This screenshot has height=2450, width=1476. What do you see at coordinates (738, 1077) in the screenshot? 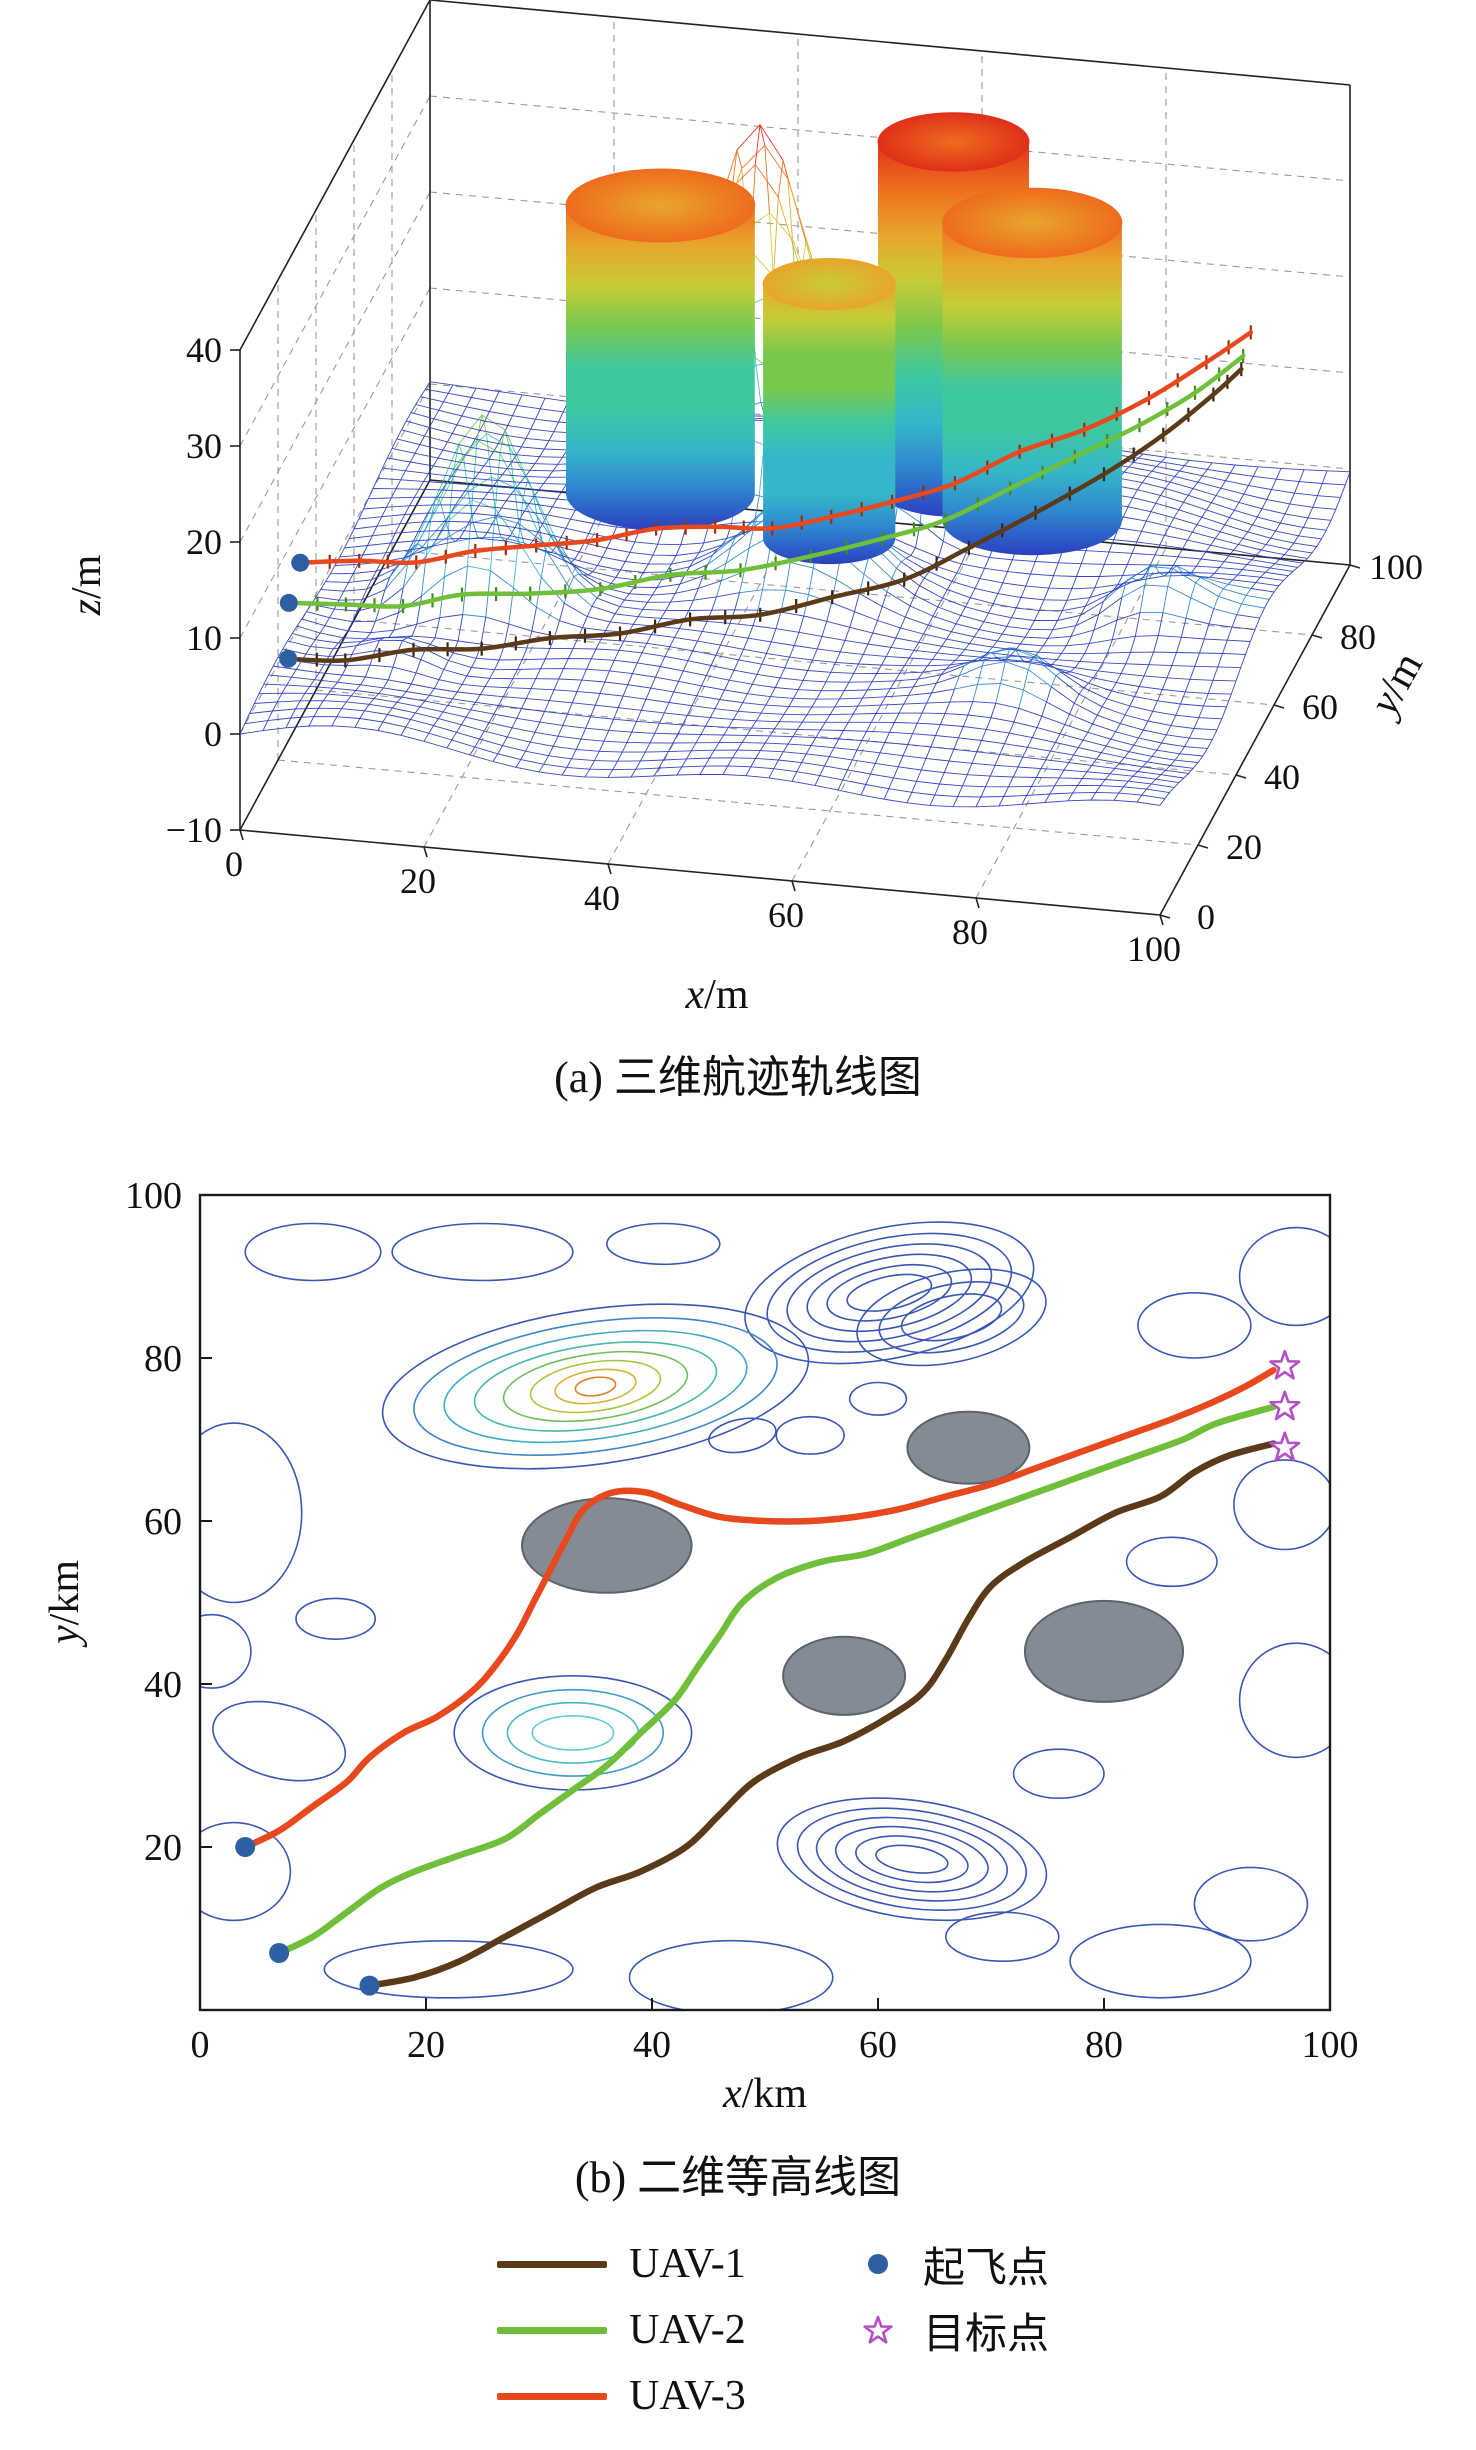
I see `caption-3d: (a) 三维航迹轨线图` at bounding box center [738, 1077].